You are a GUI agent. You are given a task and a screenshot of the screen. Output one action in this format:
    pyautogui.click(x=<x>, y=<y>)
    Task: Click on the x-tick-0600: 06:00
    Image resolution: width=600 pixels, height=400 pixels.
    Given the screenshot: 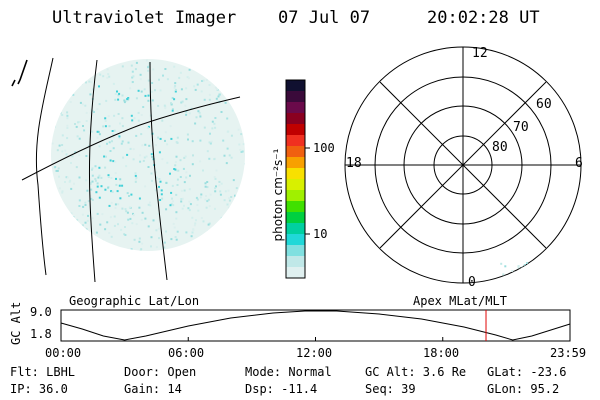 What is the action you would take?
    pyautogui.click(x=186, y=353)
    